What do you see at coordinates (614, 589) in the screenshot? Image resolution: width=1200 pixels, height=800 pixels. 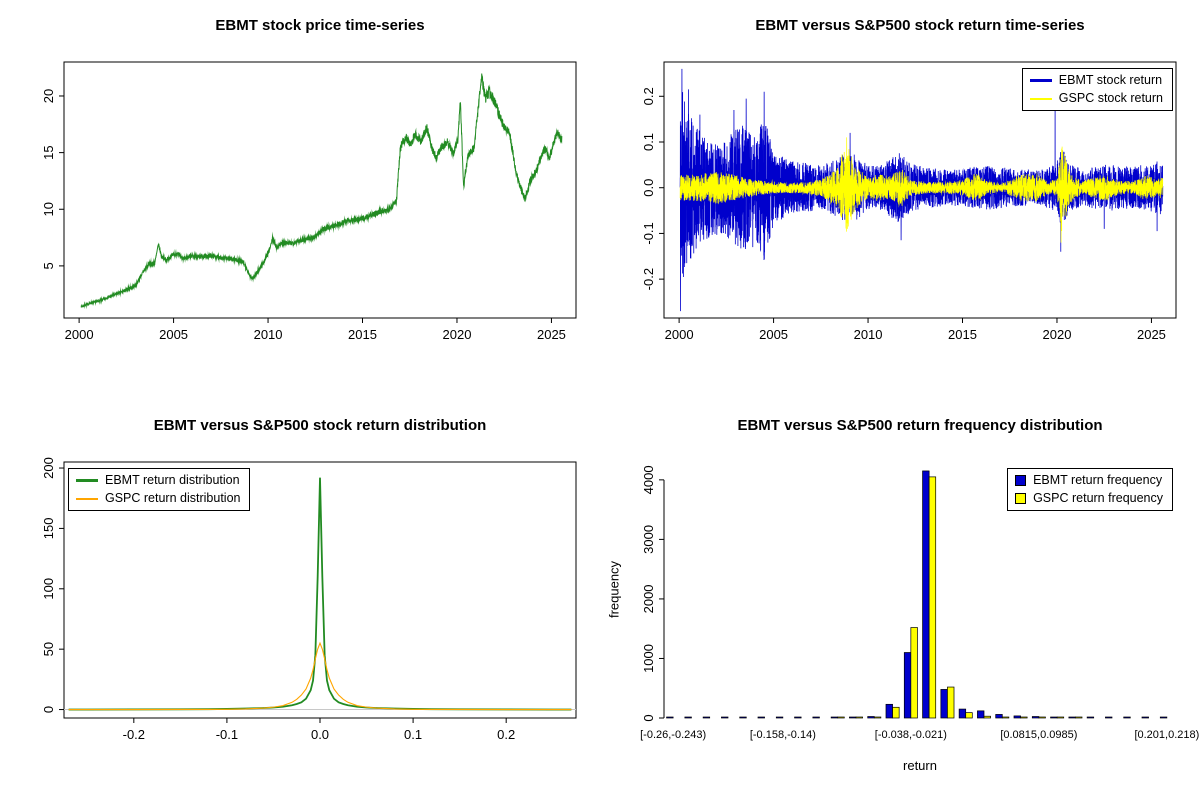 I see `y-axis-label: frequency` at bounding box center [614, 589].